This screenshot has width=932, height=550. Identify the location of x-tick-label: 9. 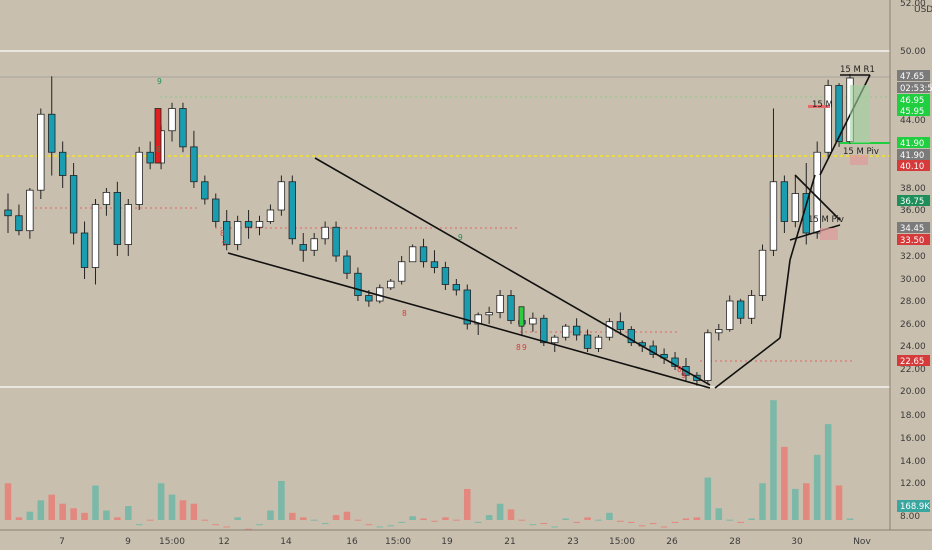
(128, 542).